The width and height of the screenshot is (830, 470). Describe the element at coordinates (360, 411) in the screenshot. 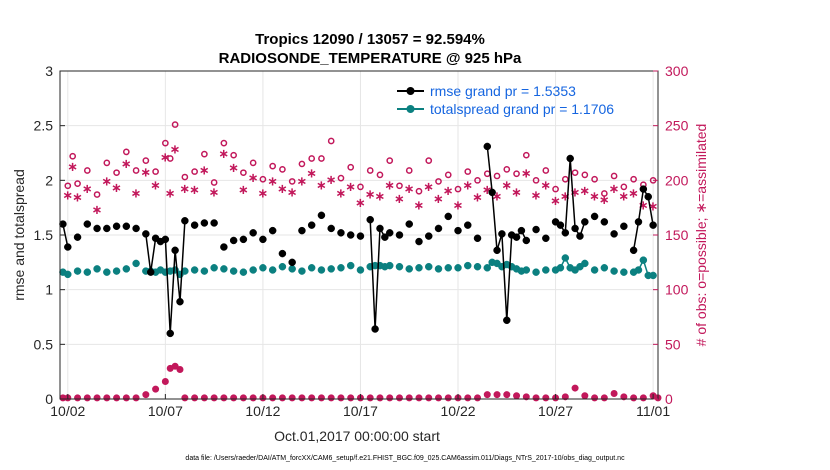

I see `x-tick-label: 10/17` at that location.